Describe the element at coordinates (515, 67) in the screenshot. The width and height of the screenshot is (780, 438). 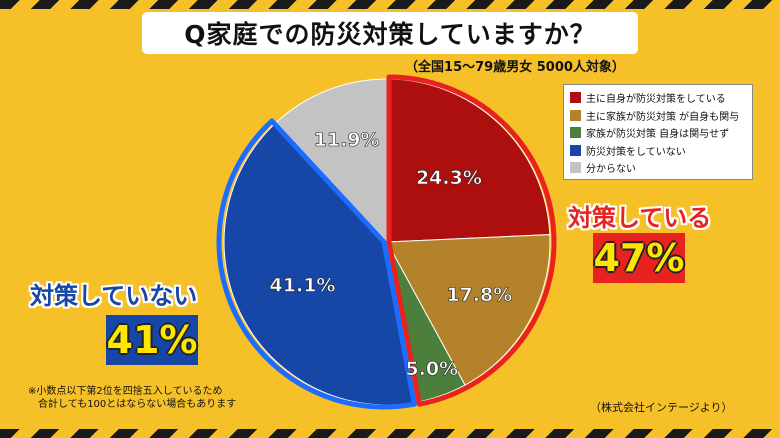
I see `chart-subtitle: （全国15～79歳男女 5000人対象）` at that location.